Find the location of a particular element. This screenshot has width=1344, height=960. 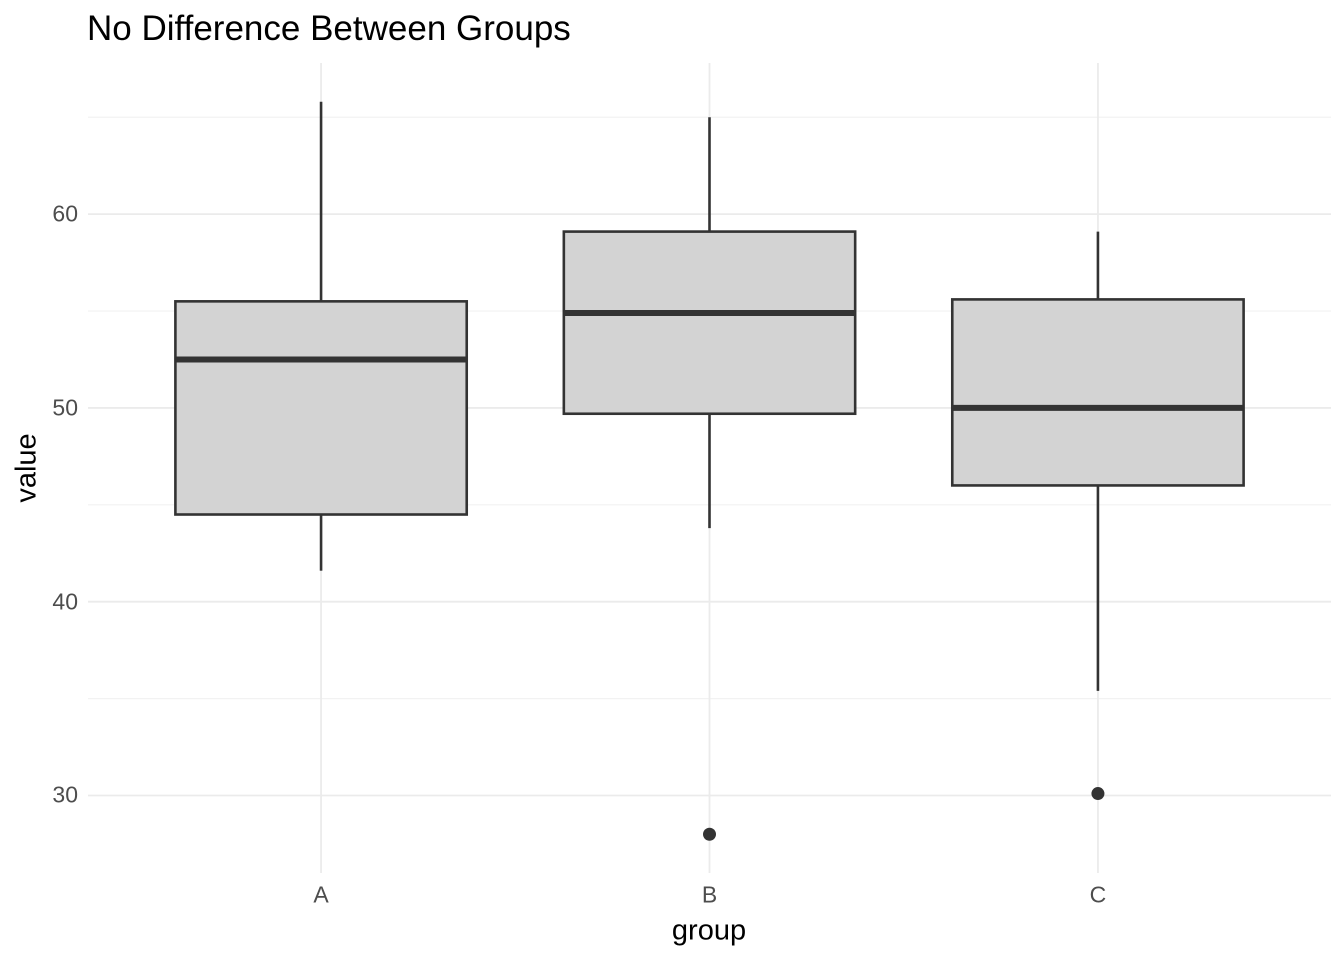

y-tick-label-30: 30 is located at coordinates (65, 794).